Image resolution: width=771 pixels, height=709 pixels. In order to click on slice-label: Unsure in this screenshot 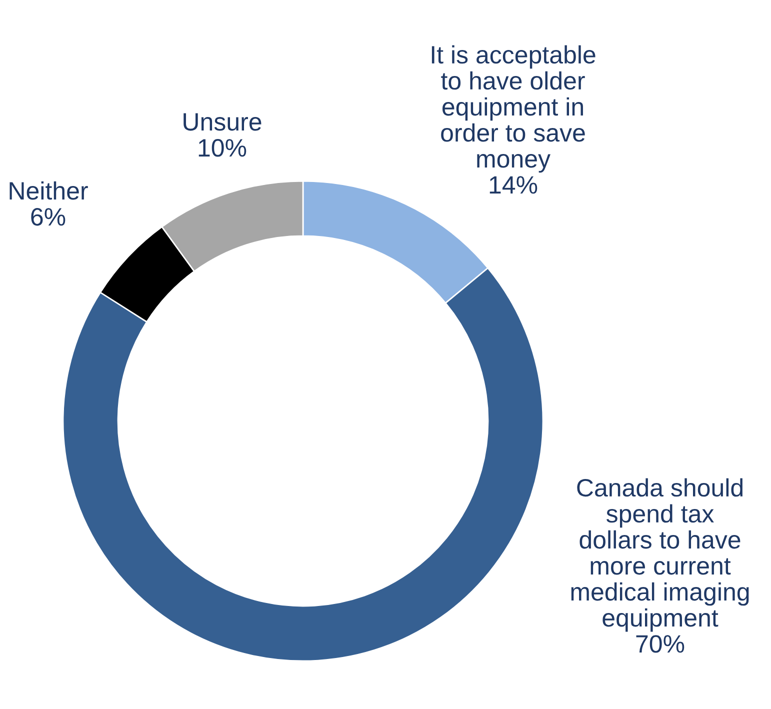, I will do `click(223, 122)`.